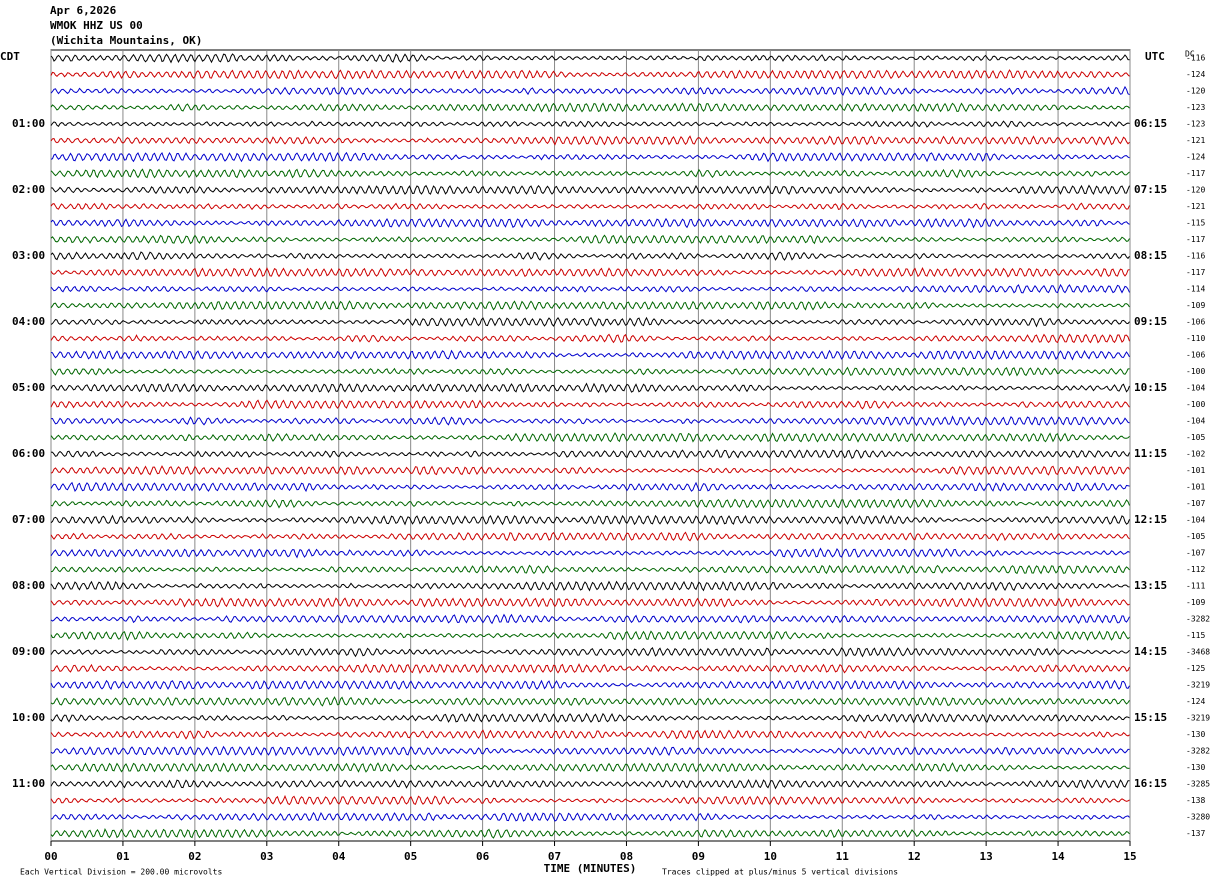  Describe the element at coordinates (28, 453) in the screenshot. I see `left-time: 06:00` at that location.